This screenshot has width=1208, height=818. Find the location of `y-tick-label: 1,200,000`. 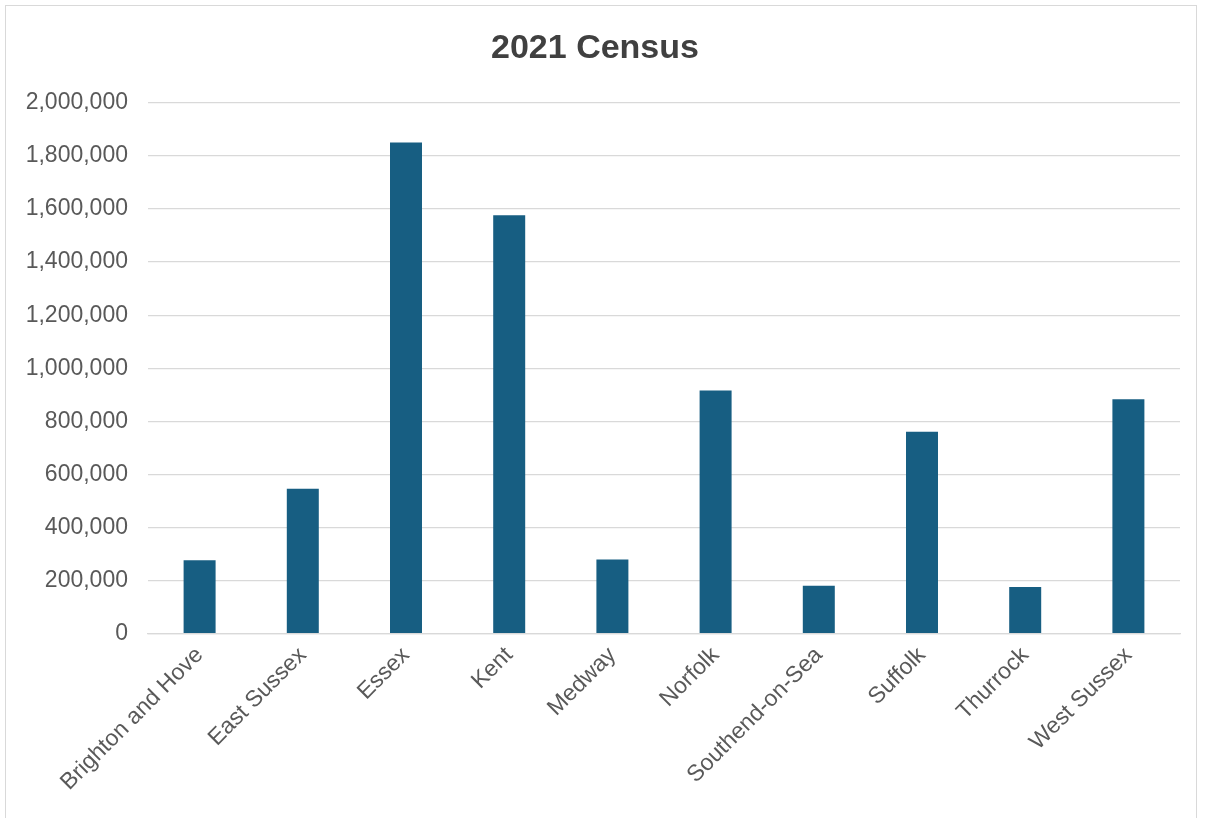

y-tick-label: 1,200,000 is located at coordinates (76, 313).